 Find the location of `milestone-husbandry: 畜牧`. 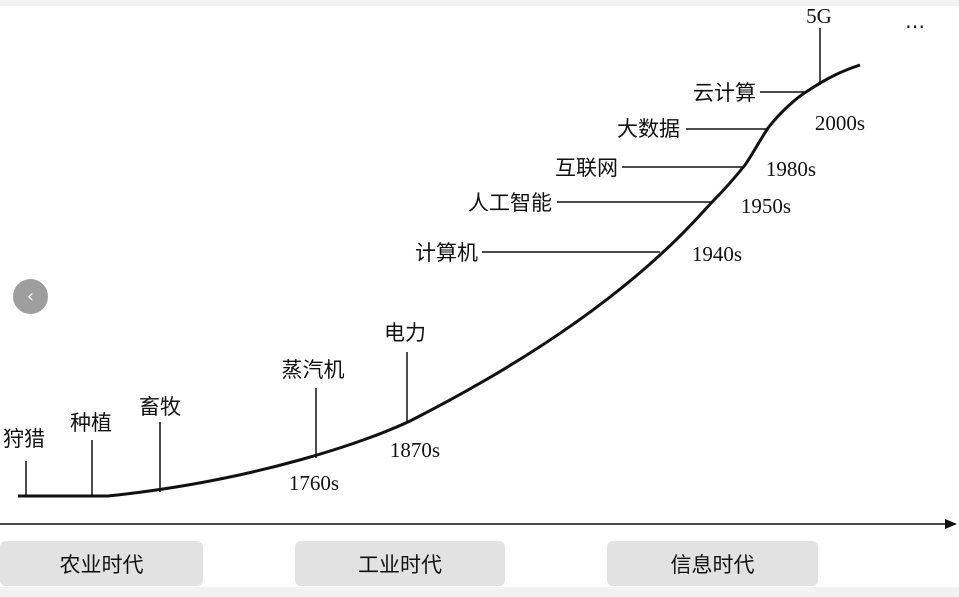

milestone-husbandry: 畜牧 is located at coordinates (160, 407).